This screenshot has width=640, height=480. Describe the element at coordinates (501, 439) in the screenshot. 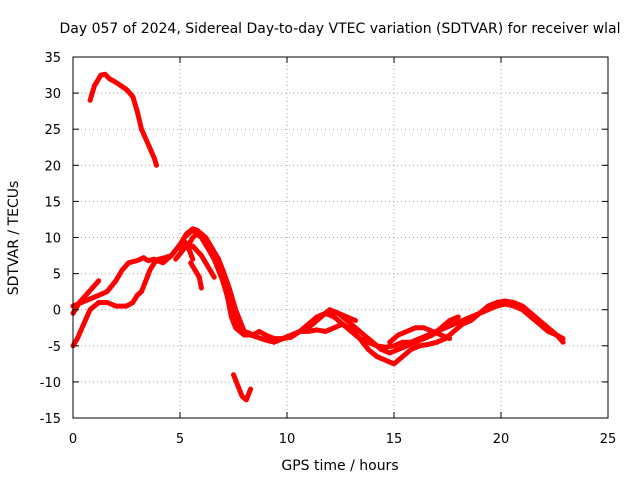

I see `x-tick-label: 20` at that location.